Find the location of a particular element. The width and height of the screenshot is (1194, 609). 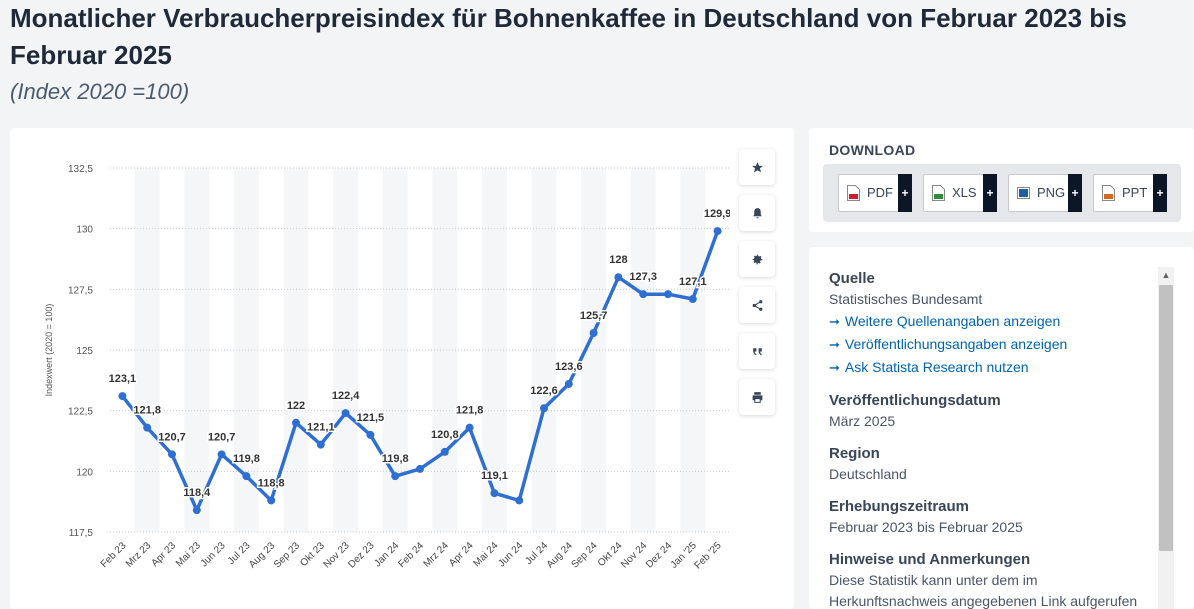

notes-heading: Hinweise und Anmerkungen is located at coordinates (930, 559).